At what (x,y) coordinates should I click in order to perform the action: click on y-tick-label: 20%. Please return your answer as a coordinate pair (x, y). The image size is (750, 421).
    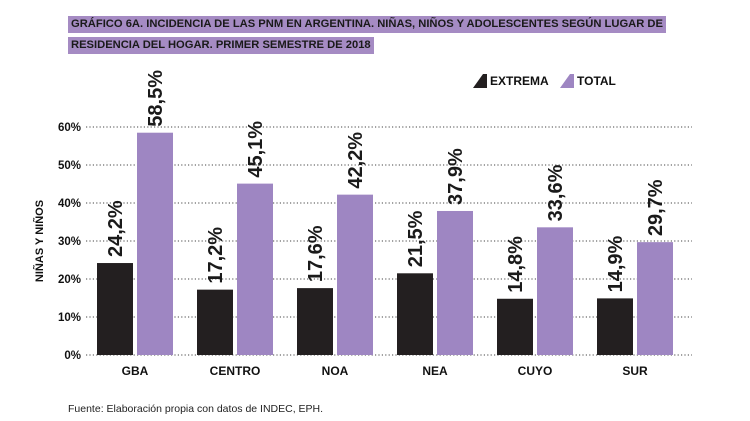
    Looking at the image, I should click on (69, 280).